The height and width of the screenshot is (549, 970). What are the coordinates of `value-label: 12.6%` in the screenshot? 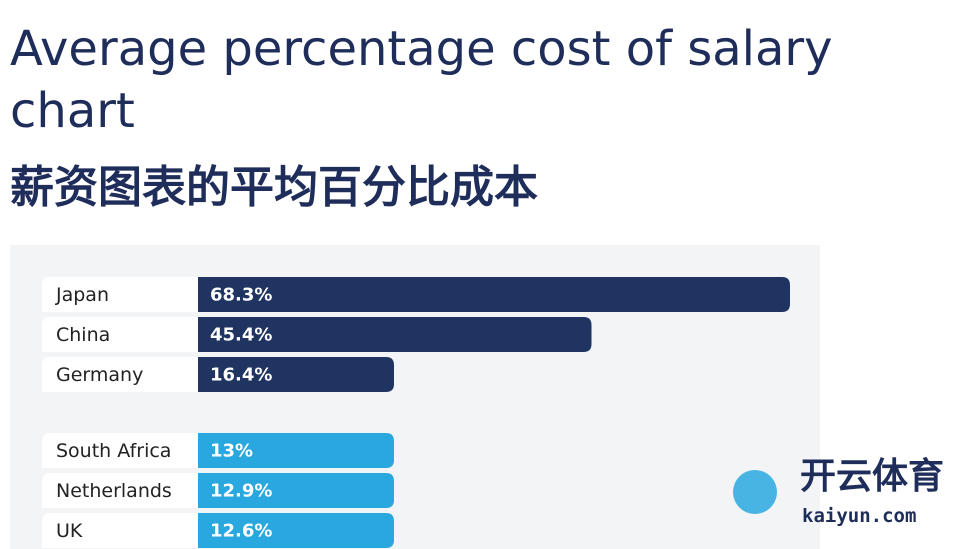 It's located at (241, 531).